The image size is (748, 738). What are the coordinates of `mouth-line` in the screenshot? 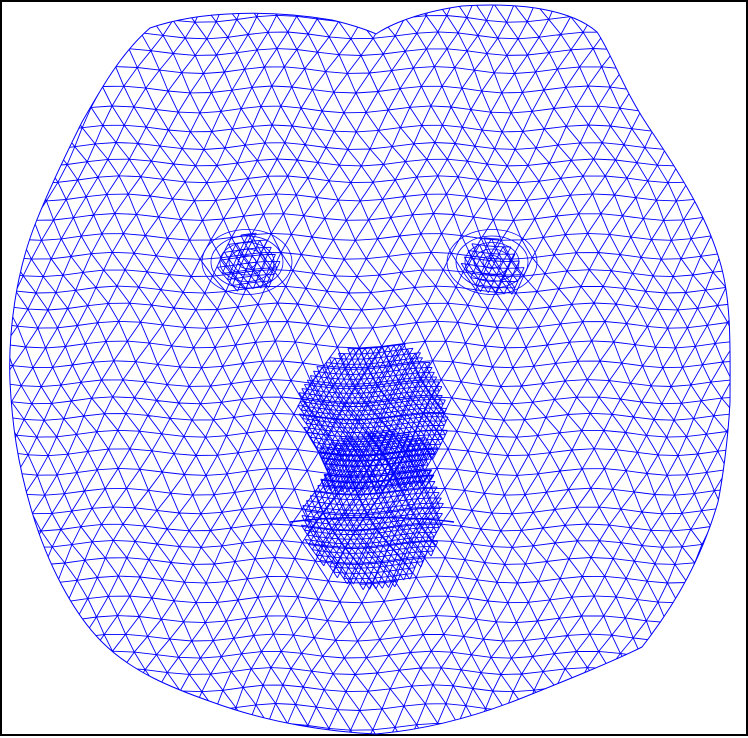 It's located at (372, 519).